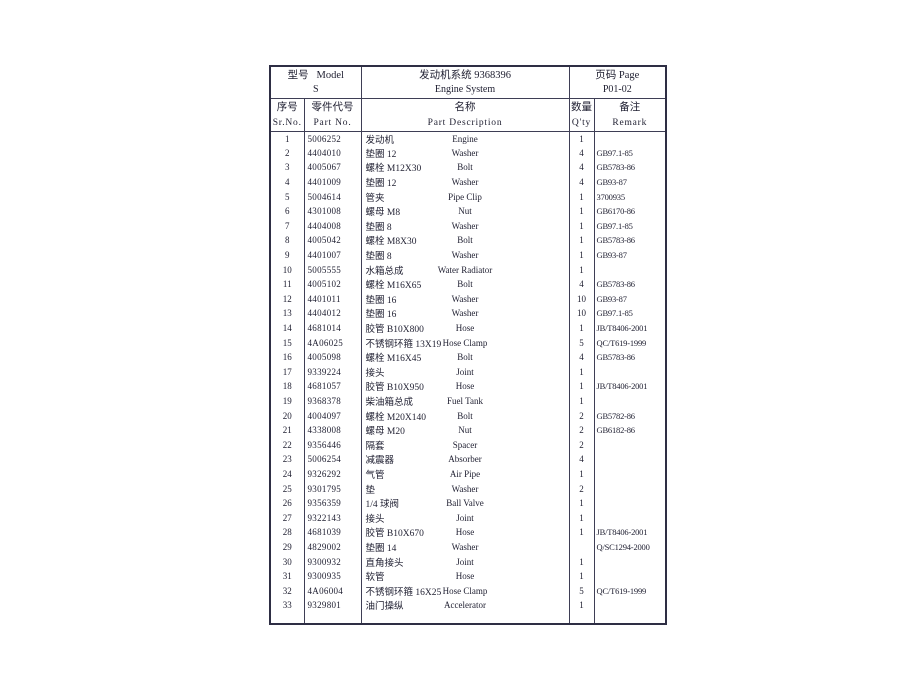  I want to click on part-name-en: Hose Clamp, so click(465, 590).